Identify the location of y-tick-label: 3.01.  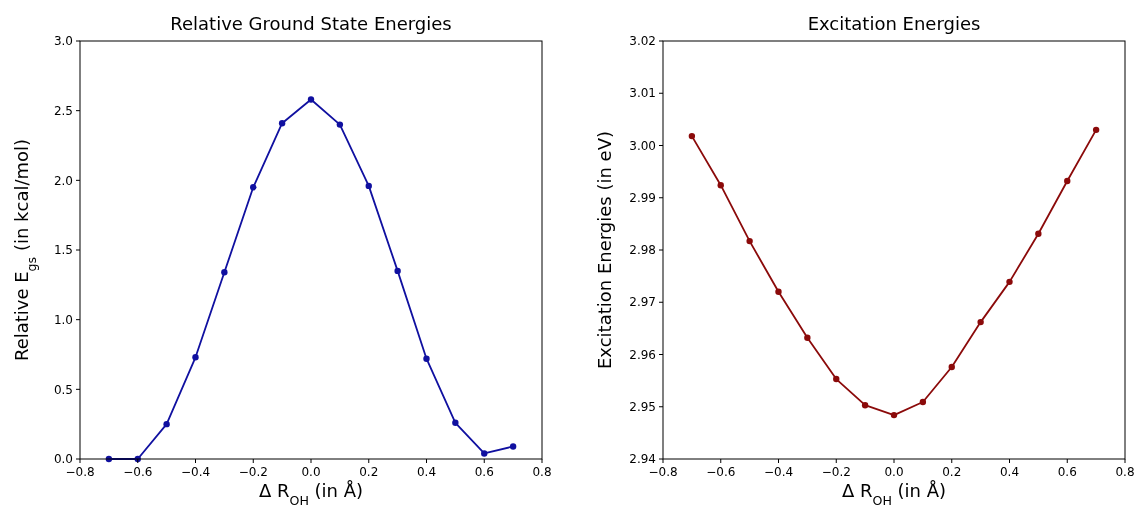
(642, 93).